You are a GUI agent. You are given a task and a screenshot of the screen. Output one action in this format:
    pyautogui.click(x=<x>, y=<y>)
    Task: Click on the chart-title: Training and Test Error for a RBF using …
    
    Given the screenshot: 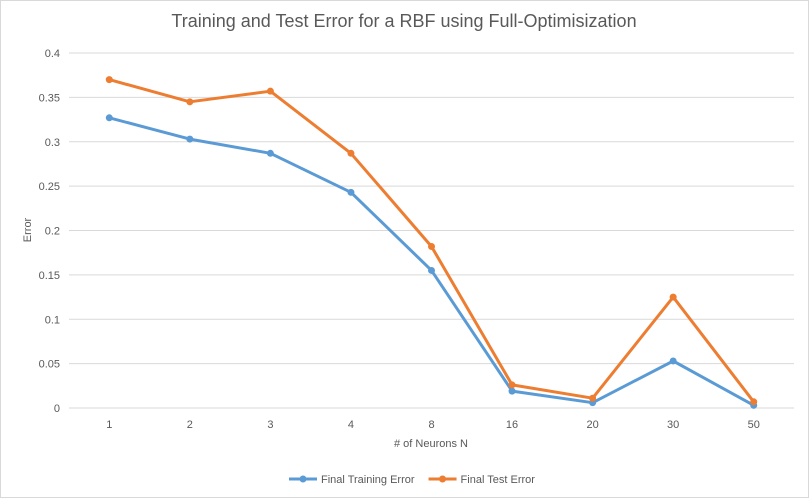 What is the action you would take?
    pyautogui.click(x=403, y=21)
    